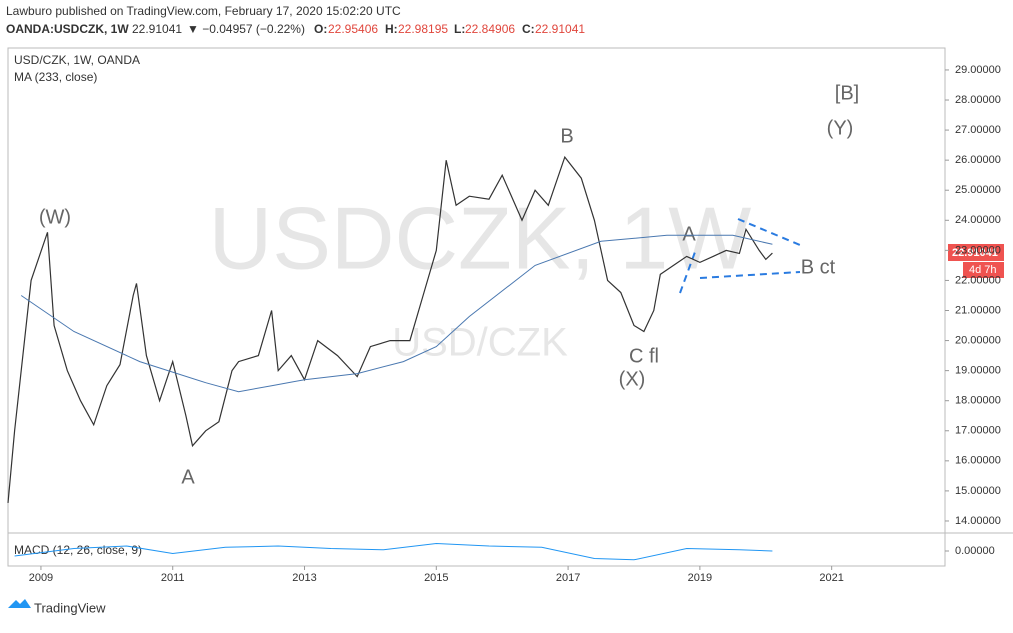  I want to click on annotation: (W), so click(55, 217).